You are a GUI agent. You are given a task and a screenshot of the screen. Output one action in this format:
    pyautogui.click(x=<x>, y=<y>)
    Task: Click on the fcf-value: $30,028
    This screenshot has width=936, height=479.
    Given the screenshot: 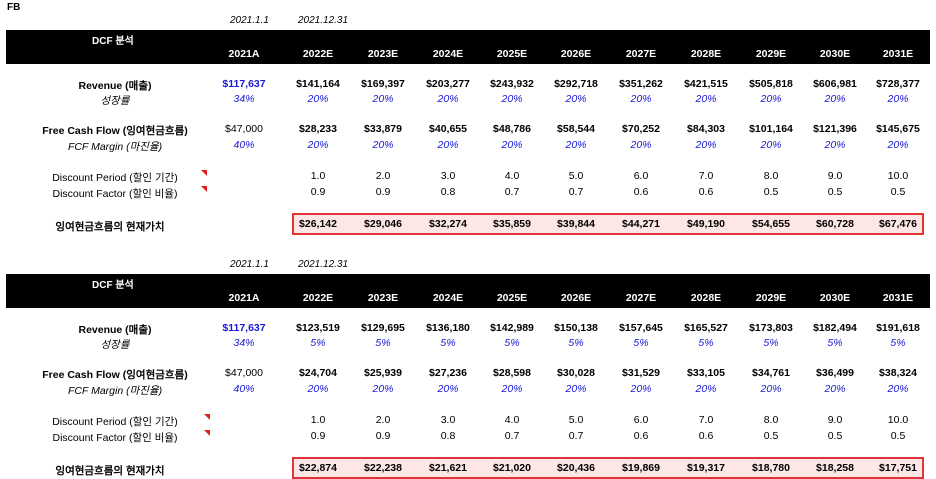 What is the action you would take?
    pyautogui.click(x=576, y=373)
    